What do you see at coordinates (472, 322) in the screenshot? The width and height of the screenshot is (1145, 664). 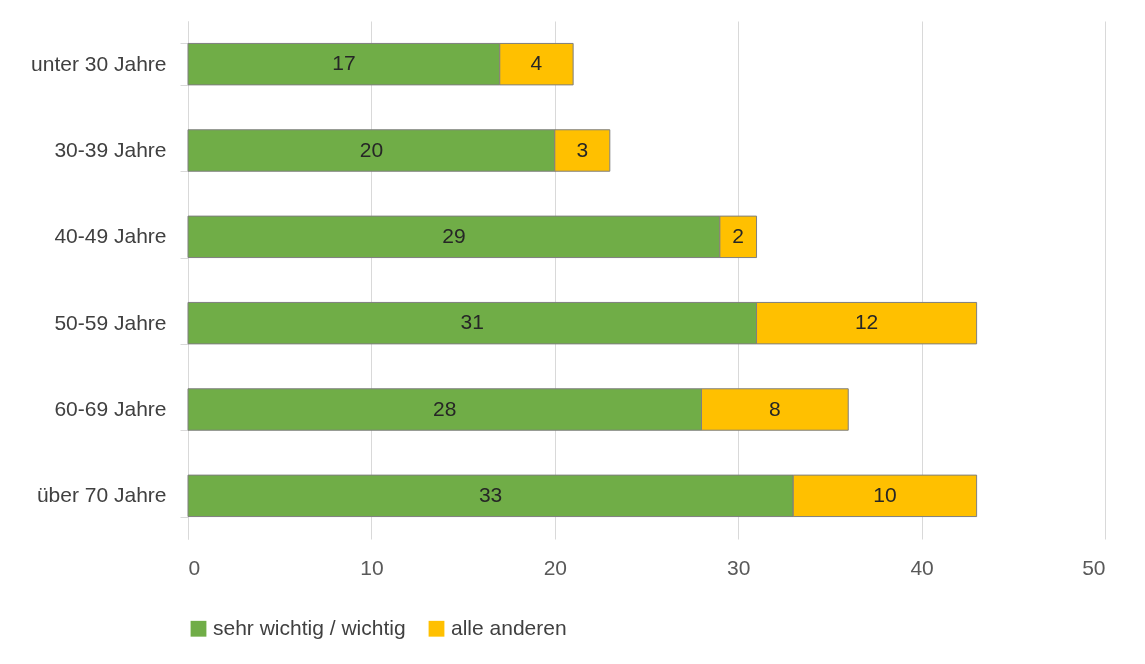 I see `data-label: 31` at bounding box center [472, 322].